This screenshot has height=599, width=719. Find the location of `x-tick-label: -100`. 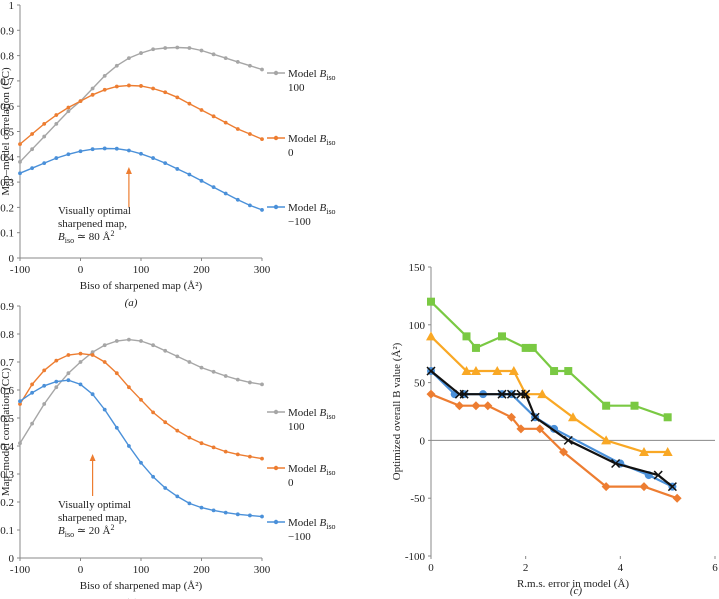

x-tick-label: -100 is located at coordinates (20, 270).